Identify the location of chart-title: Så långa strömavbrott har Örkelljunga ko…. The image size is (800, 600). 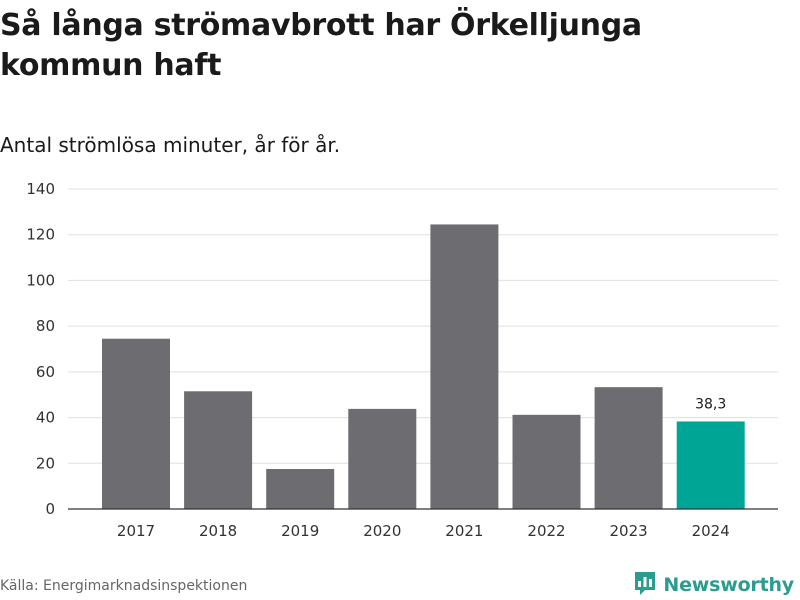
(321, 45).